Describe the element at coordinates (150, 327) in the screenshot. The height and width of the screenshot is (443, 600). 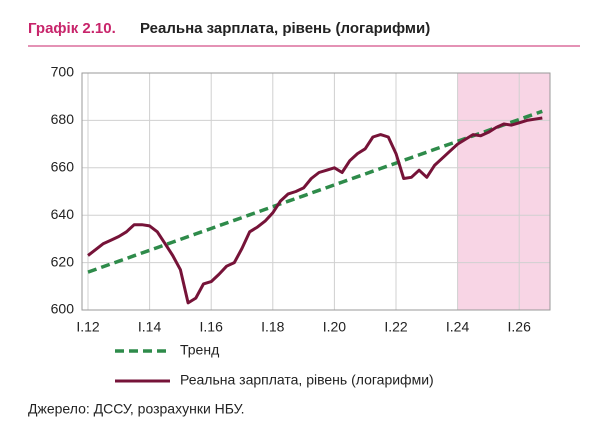
I see `x-tick-label: I.14` at that location.